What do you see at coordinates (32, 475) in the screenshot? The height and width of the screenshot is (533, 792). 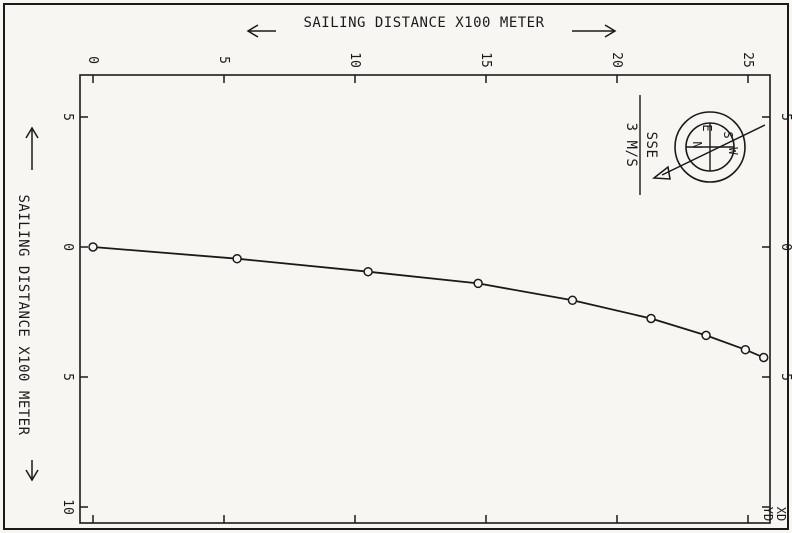 I see `left-axis-arrow-bottom` at bounding box center [32, 475].